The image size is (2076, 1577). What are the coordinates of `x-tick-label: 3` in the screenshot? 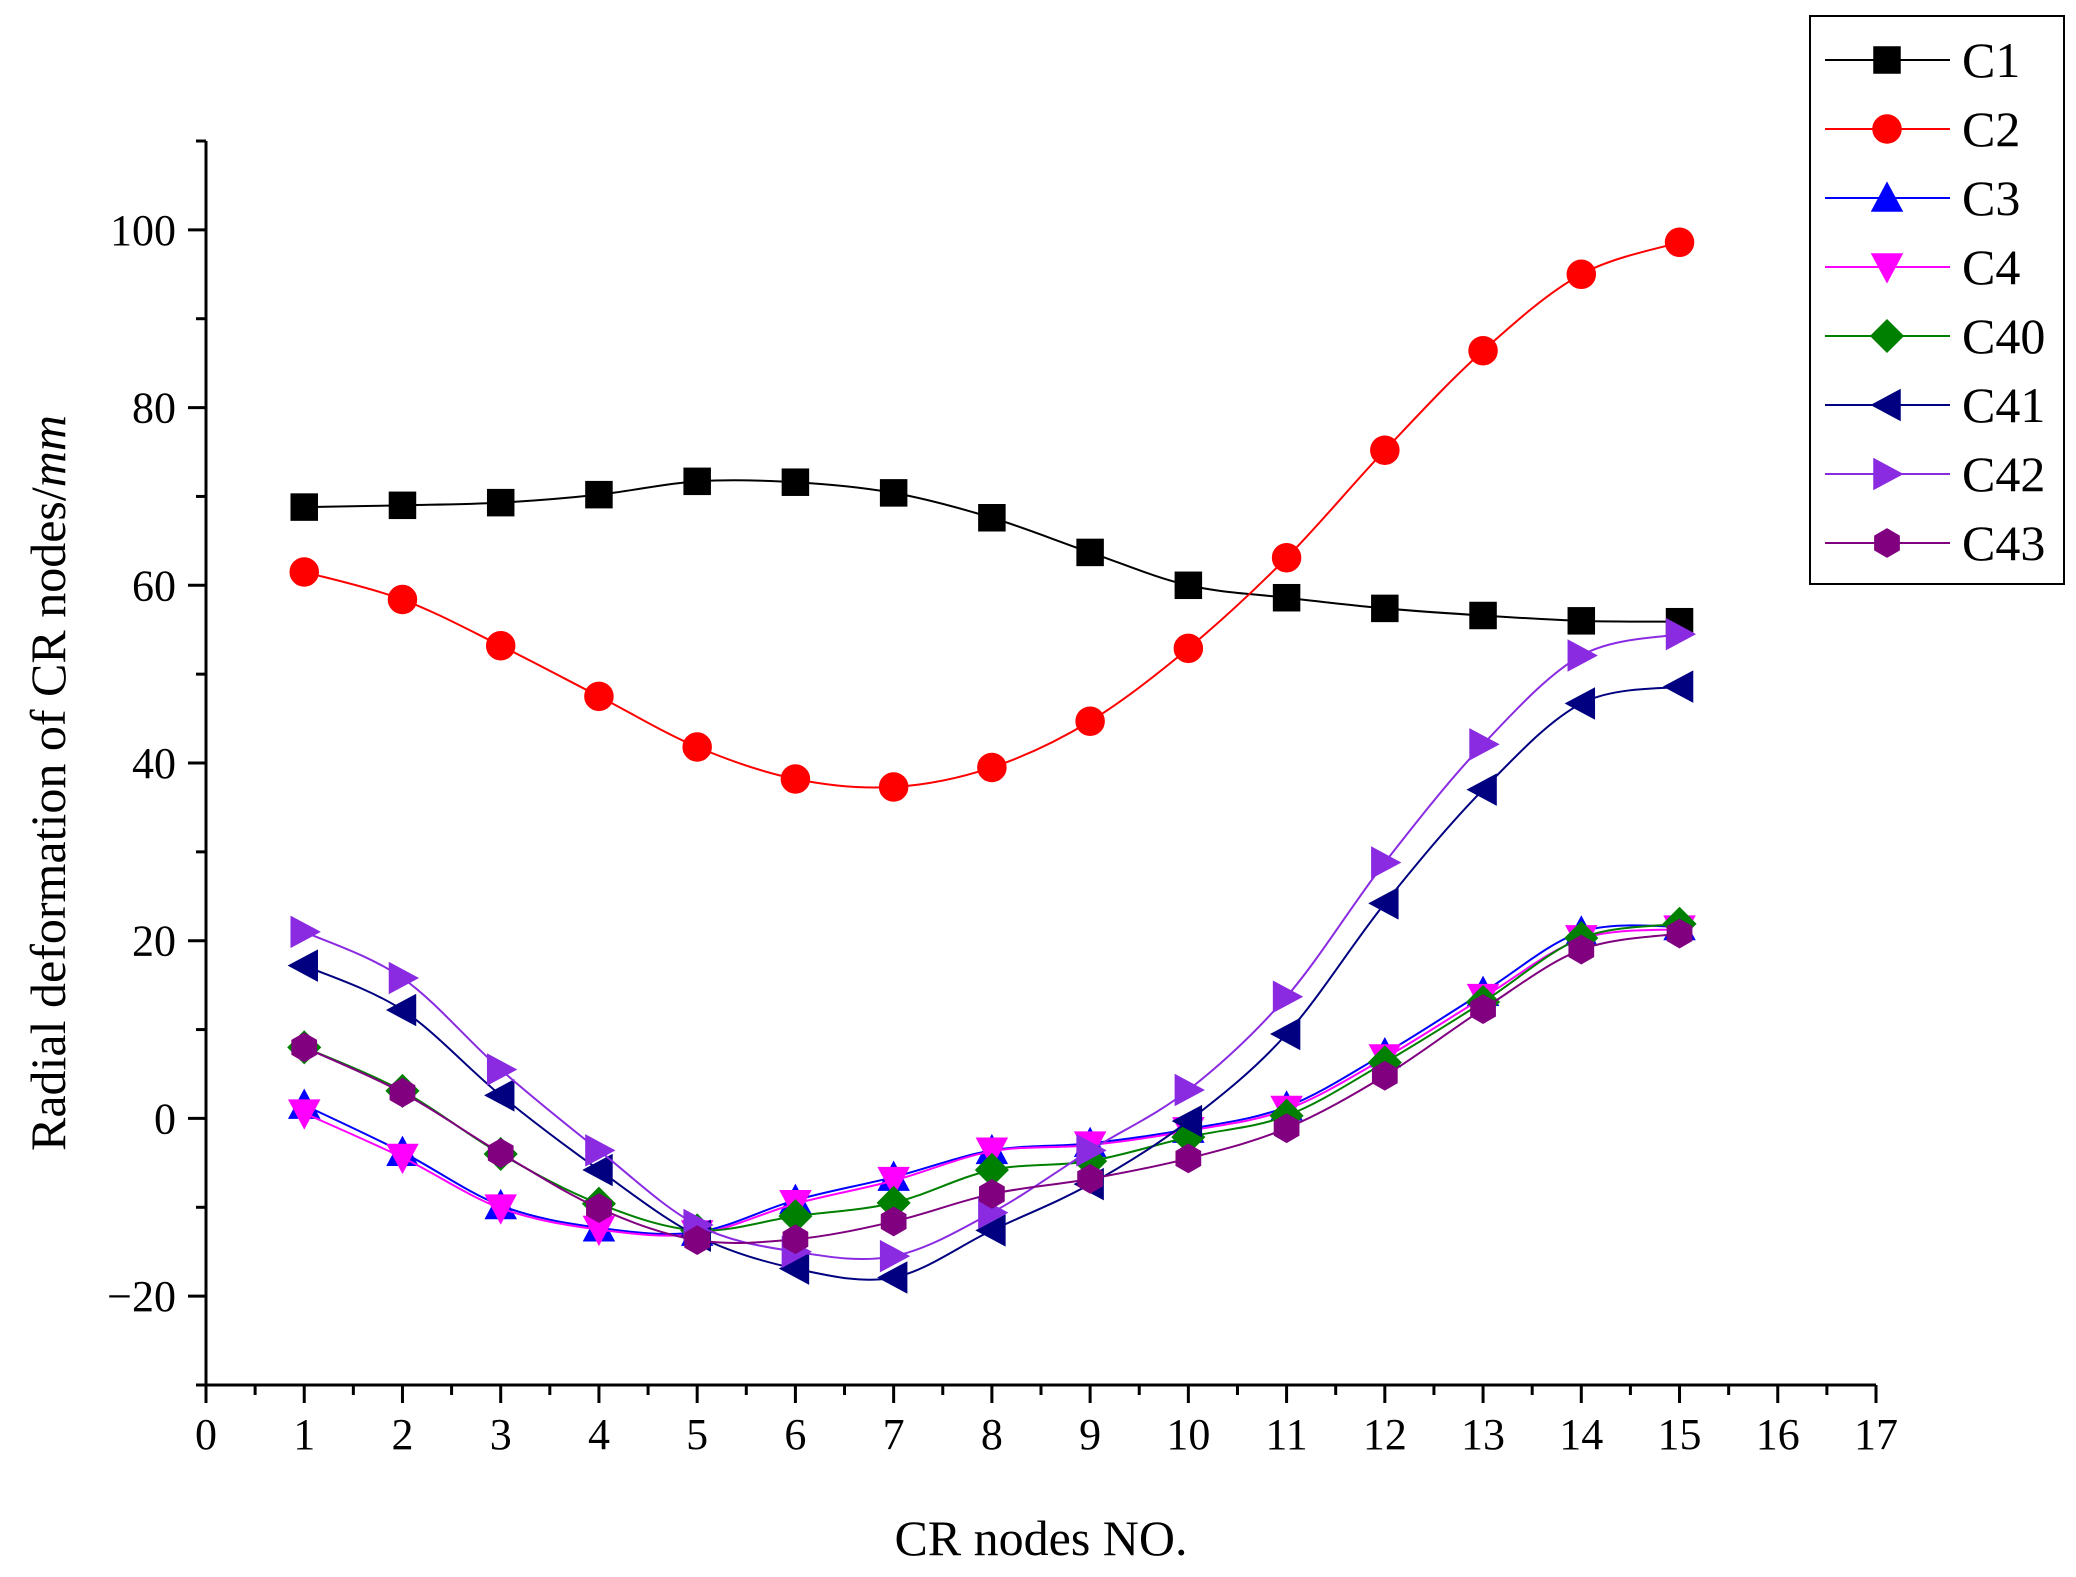 It's located at (501, 1434).